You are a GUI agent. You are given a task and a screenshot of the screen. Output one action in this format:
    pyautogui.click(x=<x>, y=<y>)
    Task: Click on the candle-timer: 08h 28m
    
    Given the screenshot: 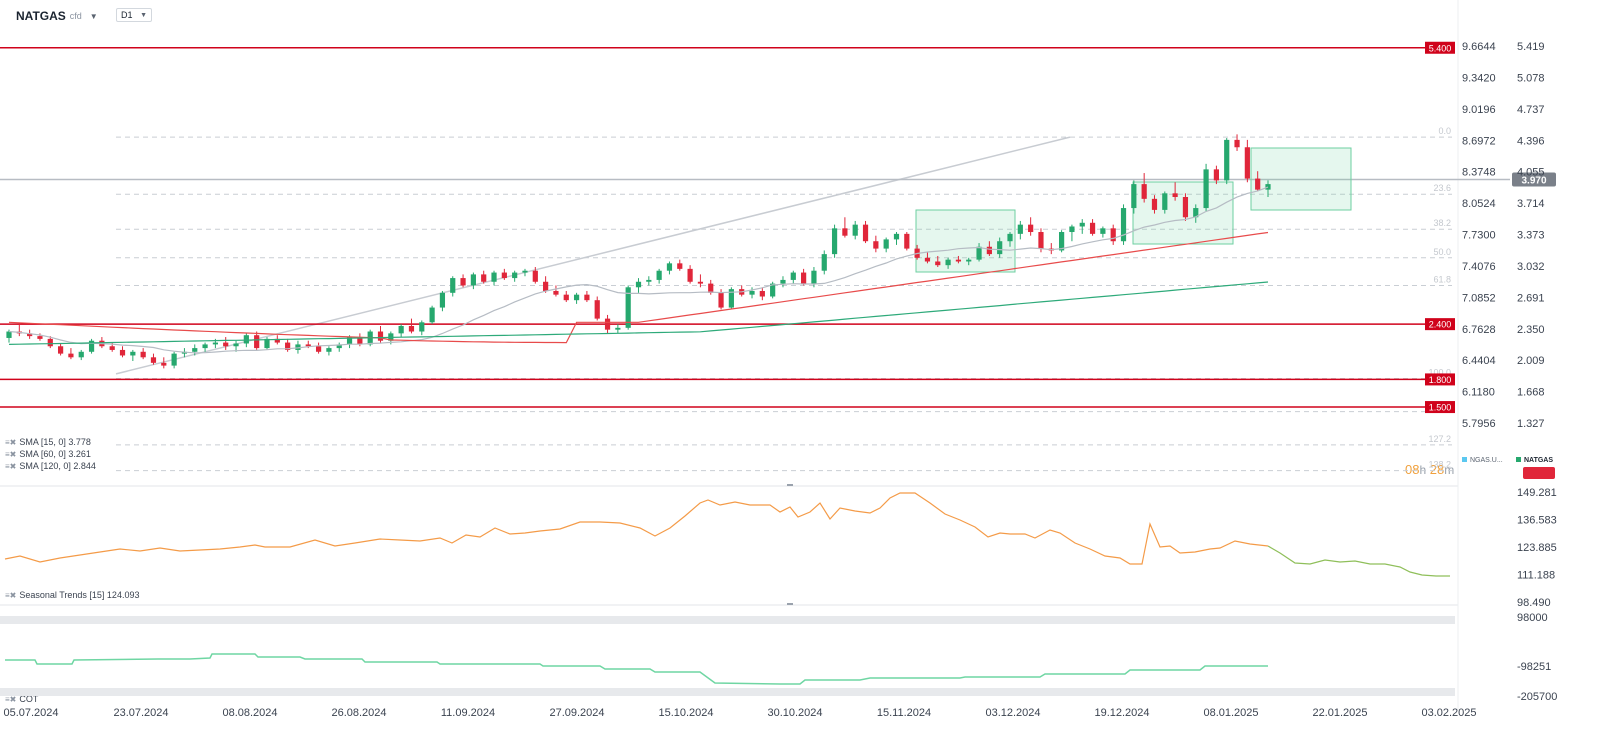 What is the action you would take?
    pyautogui.click(x=1430, y=469)
    